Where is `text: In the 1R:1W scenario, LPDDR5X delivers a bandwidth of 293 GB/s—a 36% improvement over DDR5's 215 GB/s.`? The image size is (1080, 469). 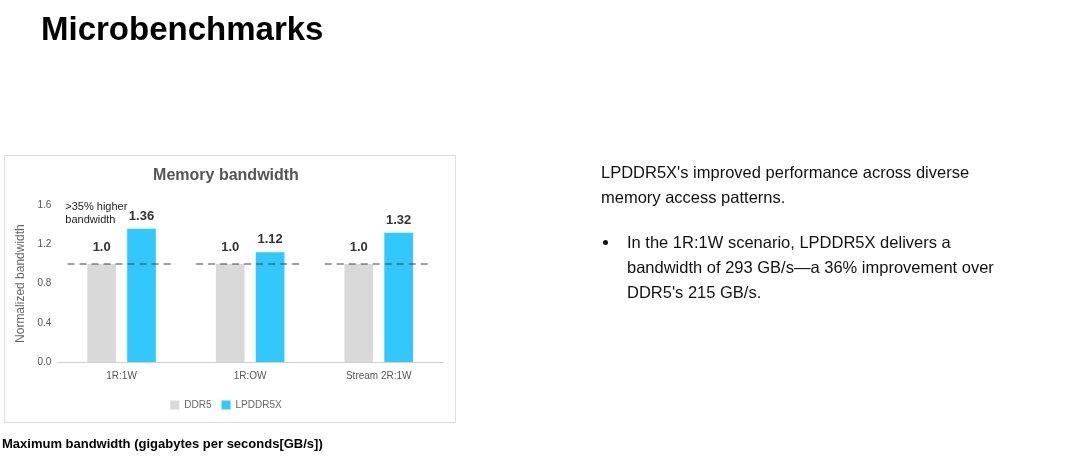 text: In the 1R:1W scenario, LPDDR5X delivers a bandwidth of 293 GB/s—a 36% improvement over DDR5's 215 GB/s. is located at coordinates (811, 267).